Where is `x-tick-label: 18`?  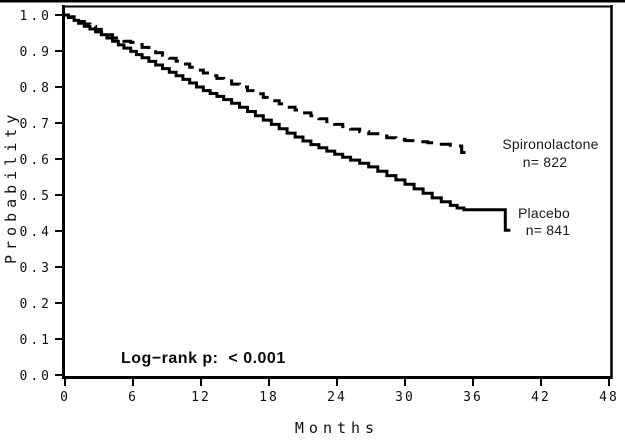
x-tick-label: 18 is located at coordinates (269, 397).